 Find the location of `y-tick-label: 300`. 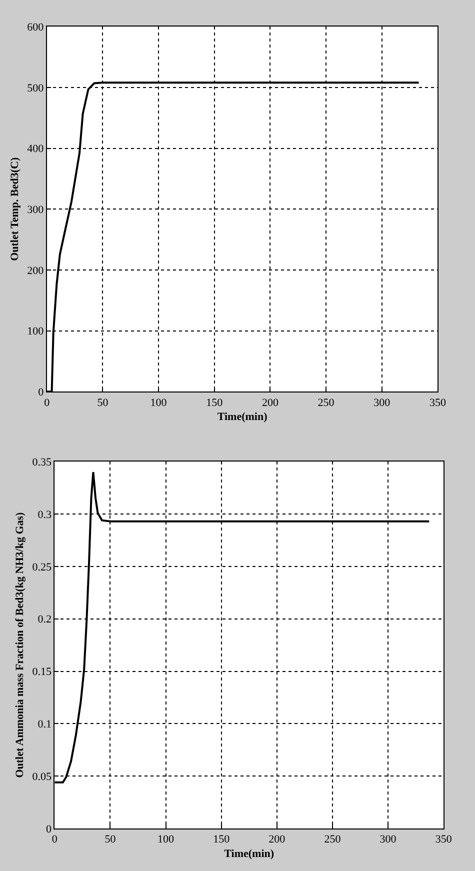

y-tick-label: 300 is located at coordinates (35, 210).